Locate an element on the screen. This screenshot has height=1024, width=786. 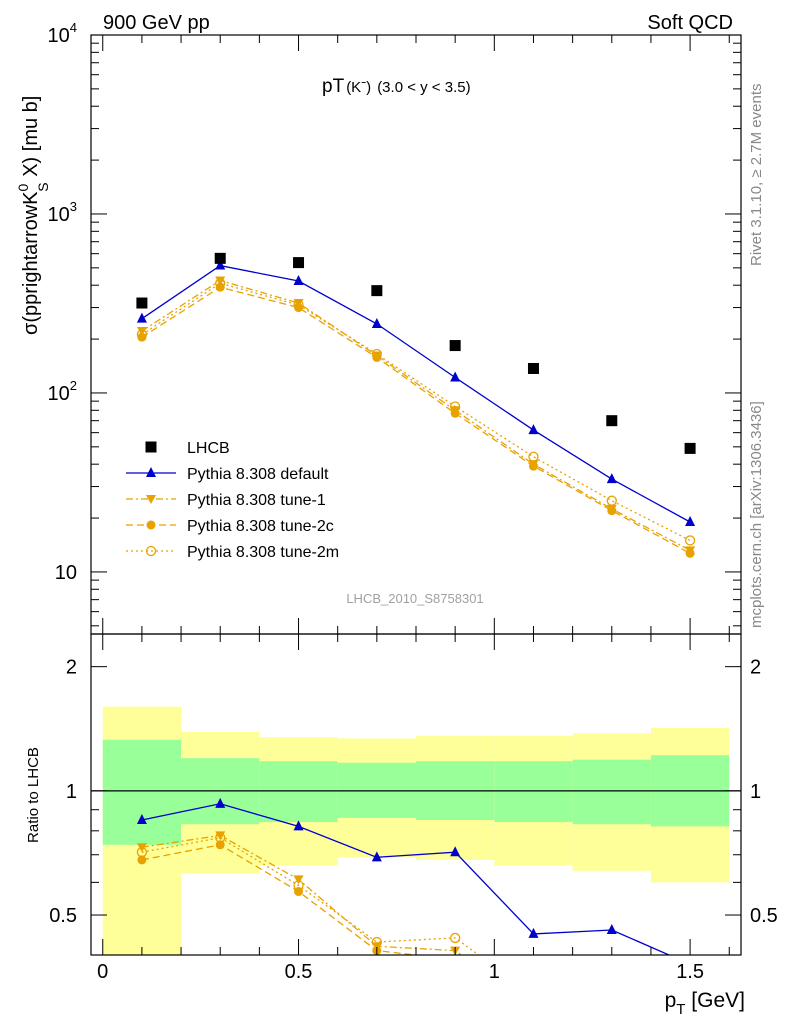
legend-item: LHCB is located at coordinates (187, 448).